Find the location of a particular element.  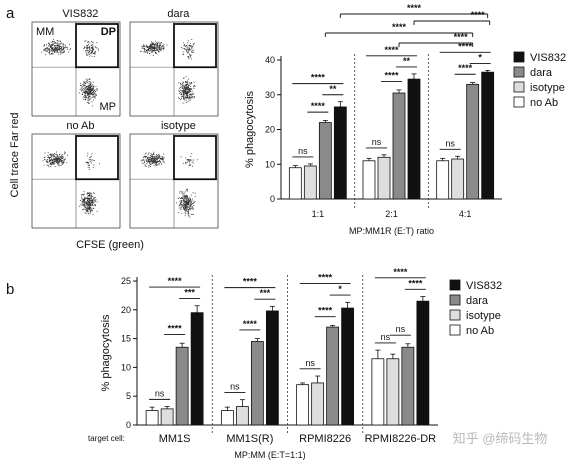

watermark-text: 知乎 @缔码生物 is located at coordinates (500, 438).